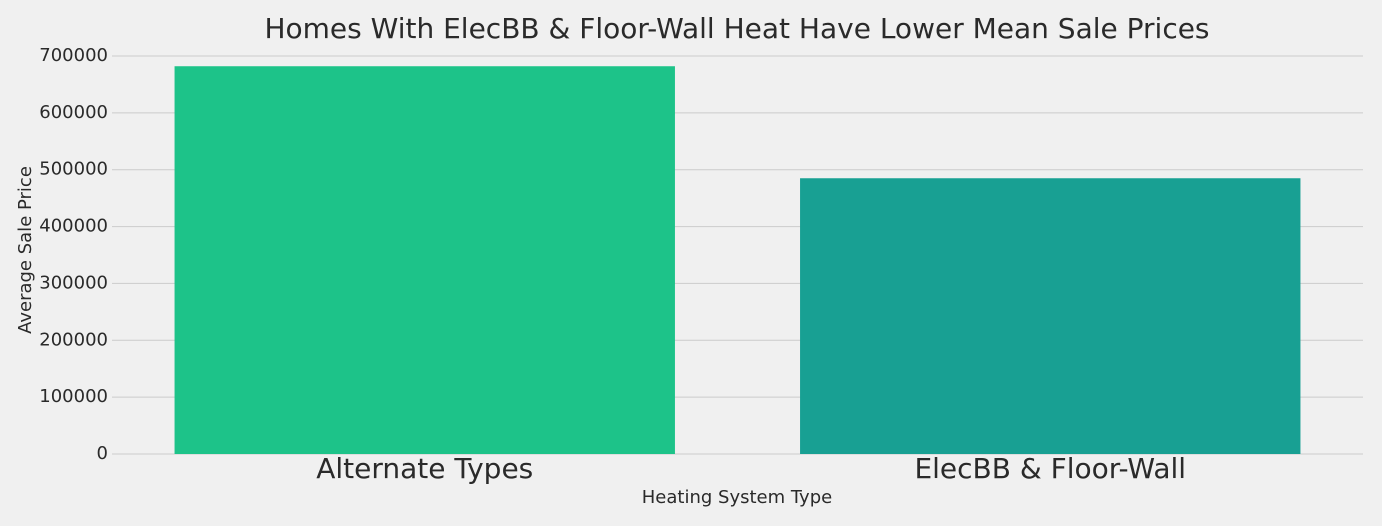  Describe the element at coordinates (737, 497) in the screenshot. I see `x-axis-label: Heating System Type` at that location.